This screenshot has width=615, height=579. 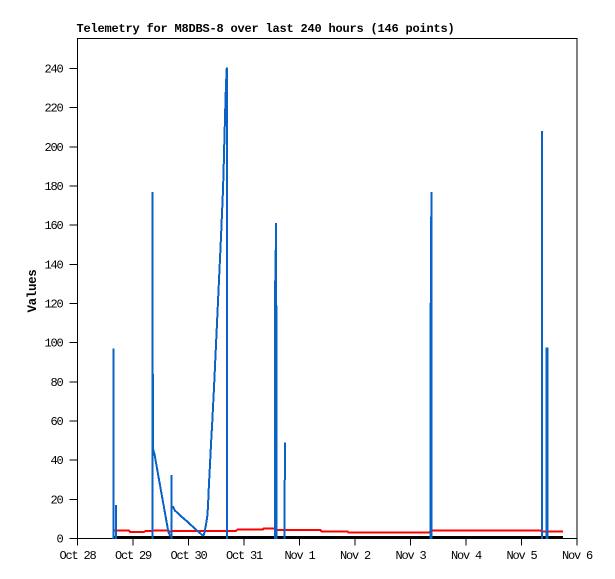 What do you see at coordinates (56, 461) in the screenshot?
I see `svg-text: 40` at bounding box center [56, 461].